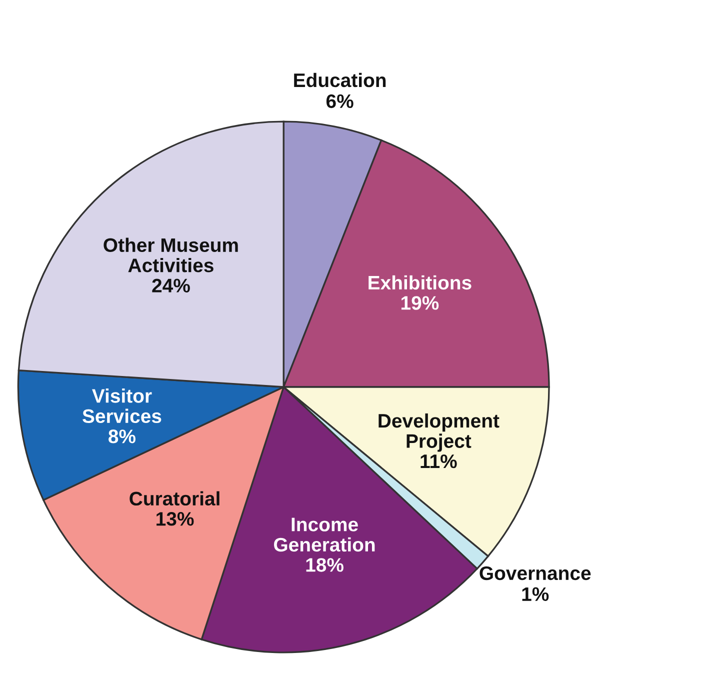 This screenshot has height=679, width=716. I want to click on slice-label: Development Project, so click(439, 432).